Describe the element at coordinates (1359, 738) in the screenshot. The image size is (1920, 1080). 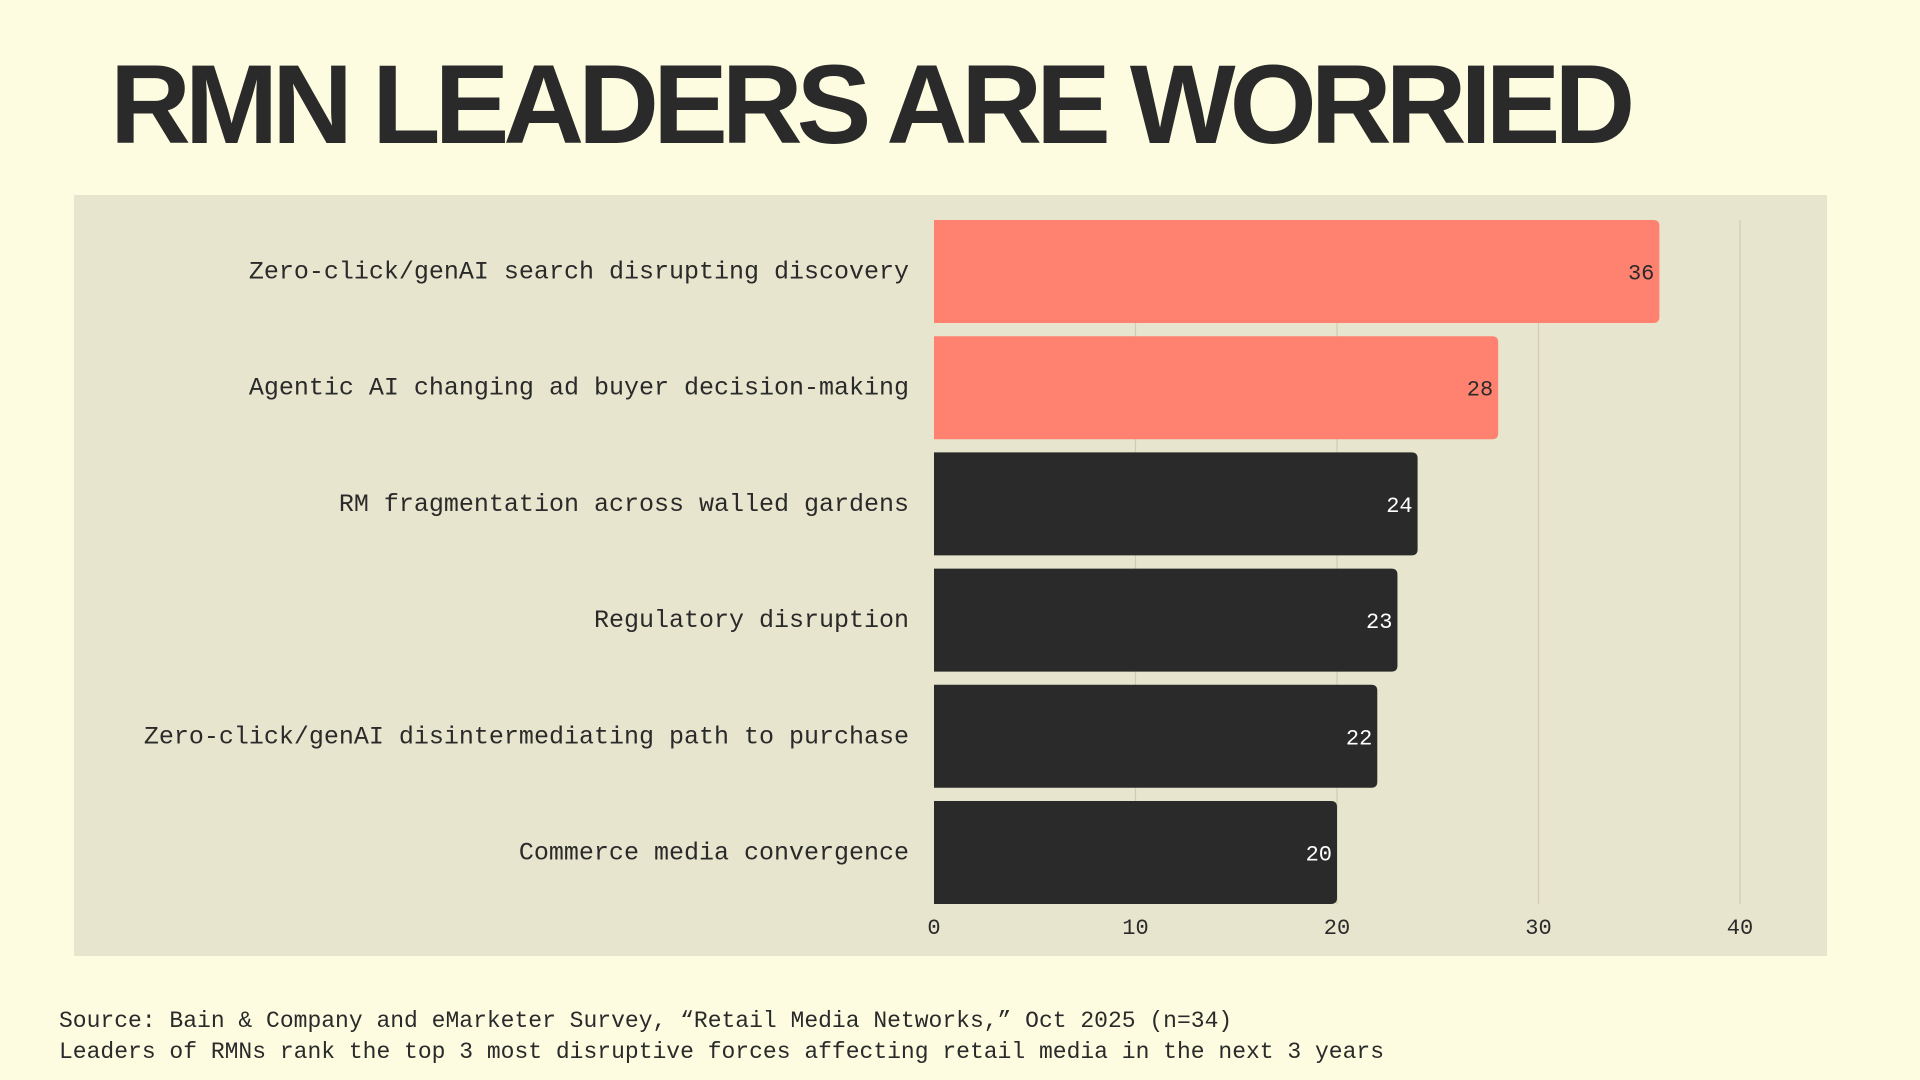
I see `bar-value-label: 22` at that location.